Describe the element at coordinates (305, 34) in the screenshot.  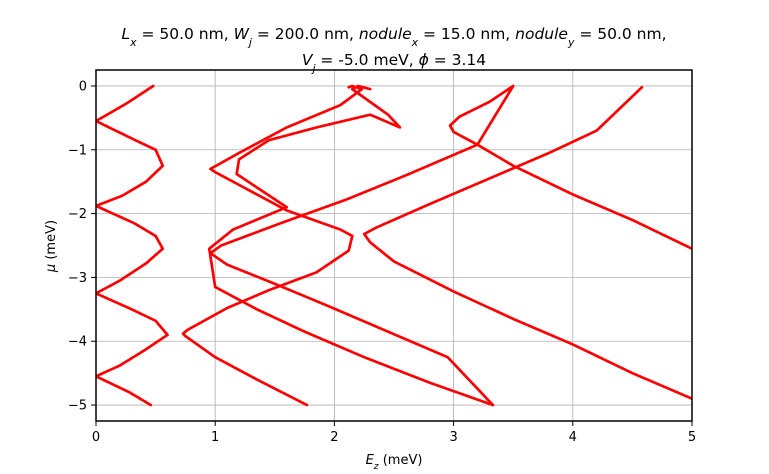
I see `text-part: = 200.0 nm,` at that location.